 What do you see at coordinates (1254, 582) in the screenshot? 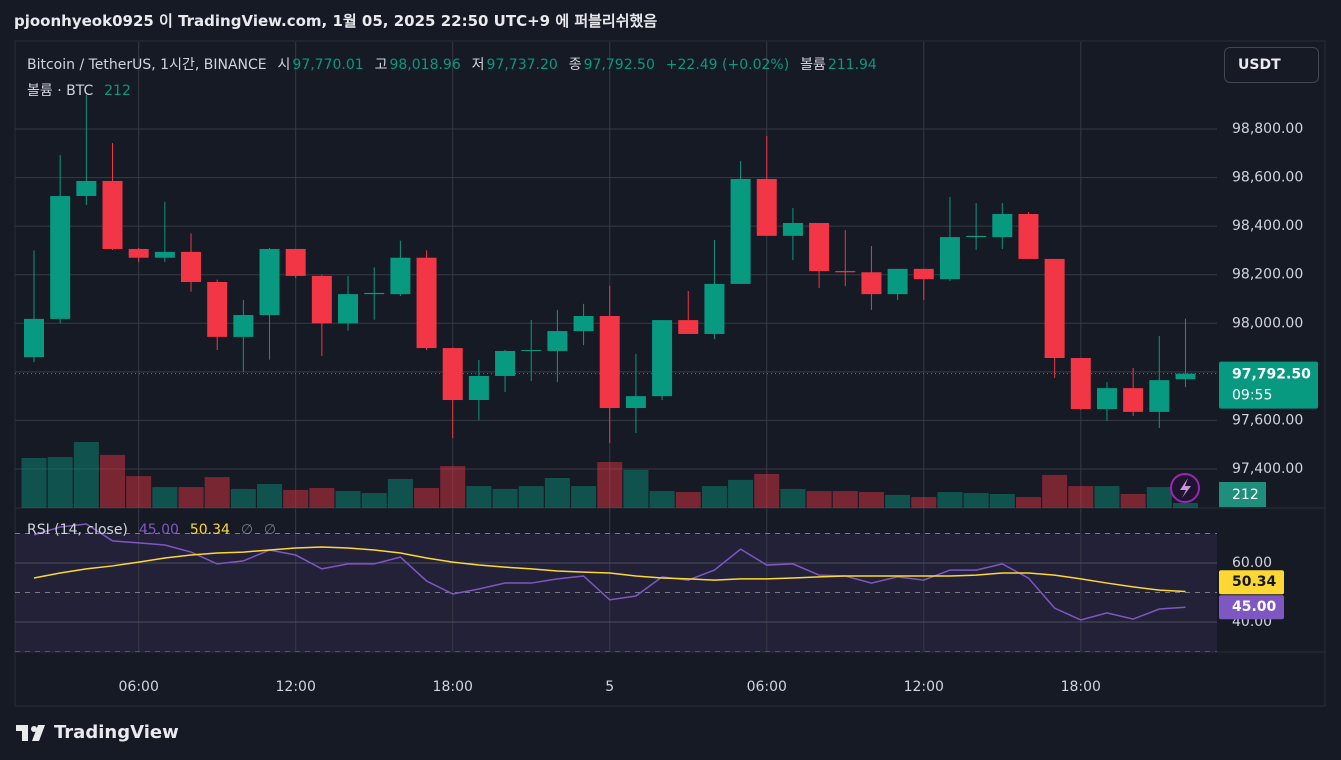
I see `rsi-tag-label: 50.34` at bounding box center [1254, 582].